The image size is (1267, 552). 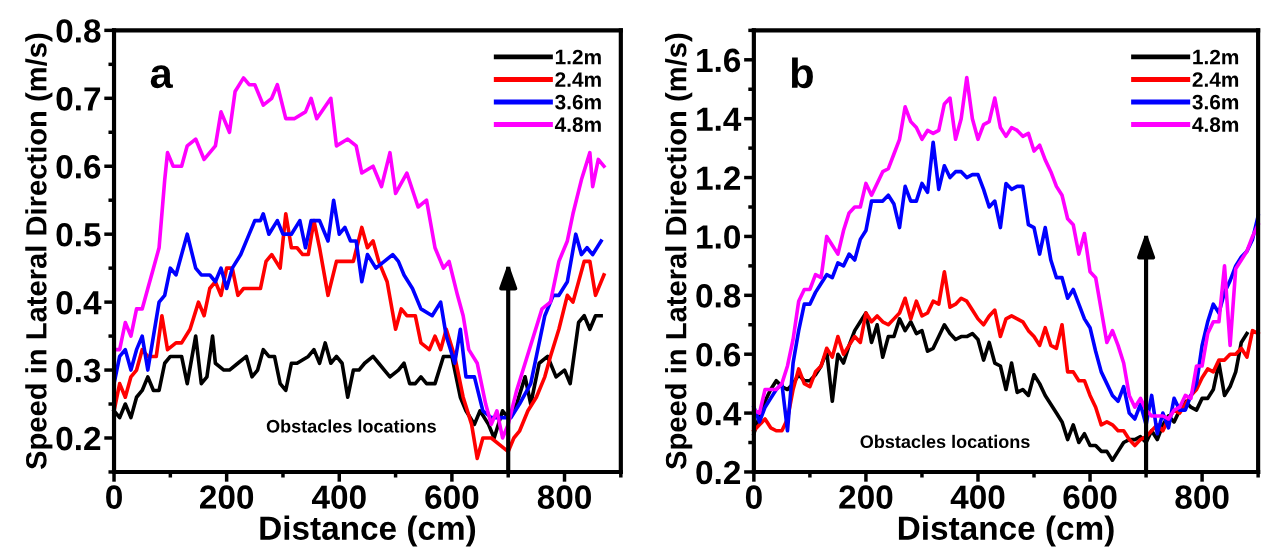 What do you see at coordinates (161, 77) in the screenshot?
I see `annotation: a` at bounding box center [161, 77].